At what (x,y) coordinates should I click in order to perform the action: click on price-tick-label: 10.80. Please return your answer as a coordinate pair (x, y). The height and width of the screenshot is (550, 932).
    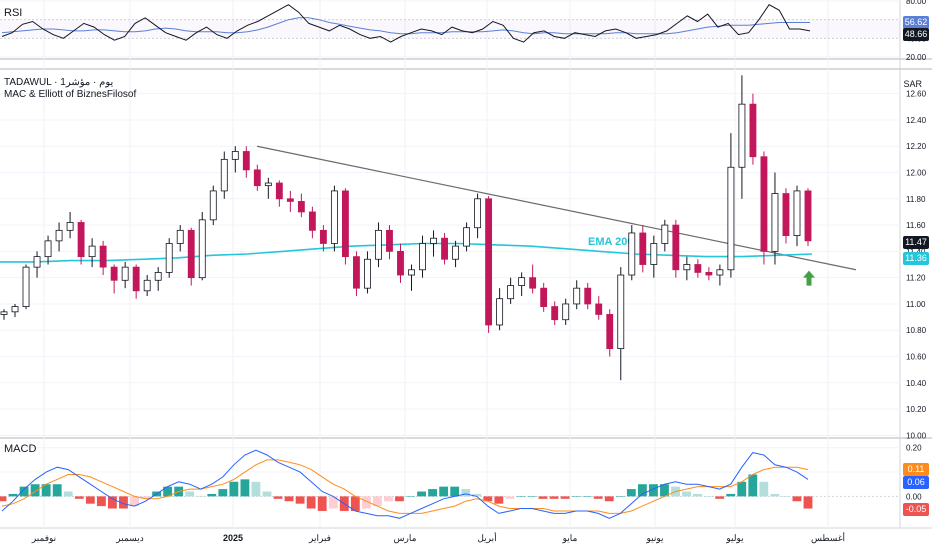
    Looking at the image, I should click on (916, 330).